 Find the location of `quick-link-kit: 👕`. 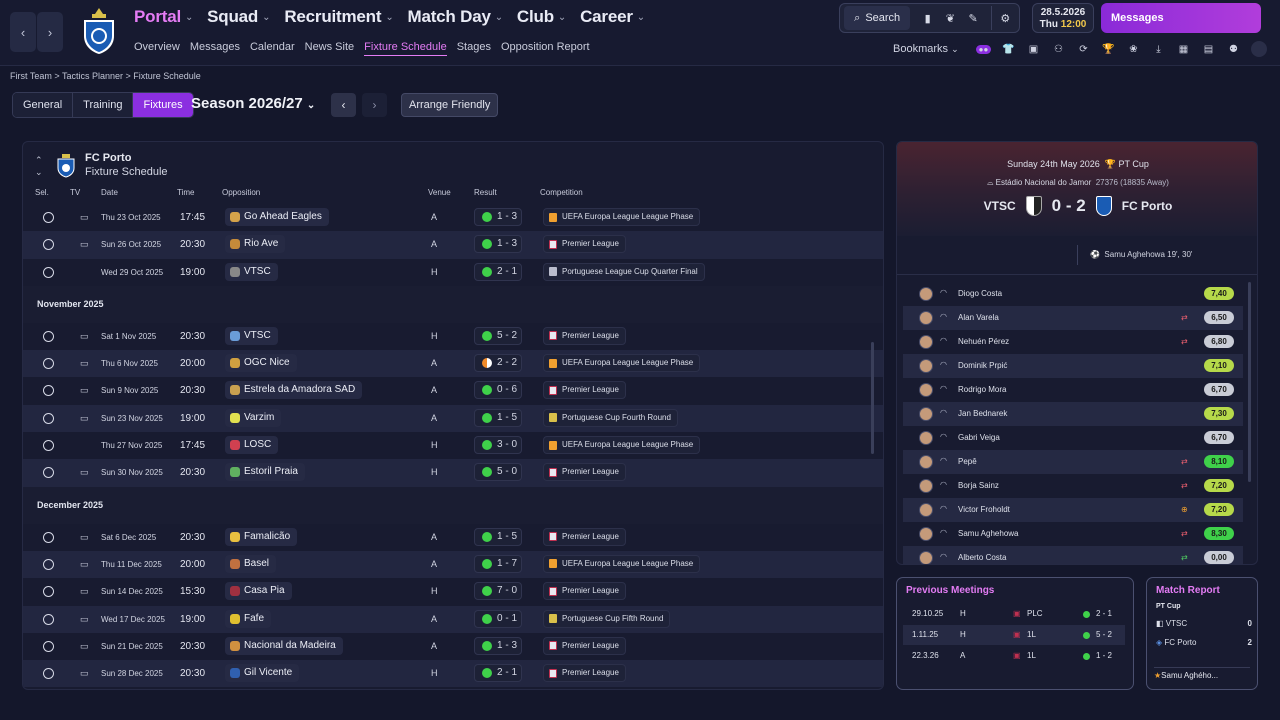

quick-link-kit: 👕 is located at coordinates (1008, 49).